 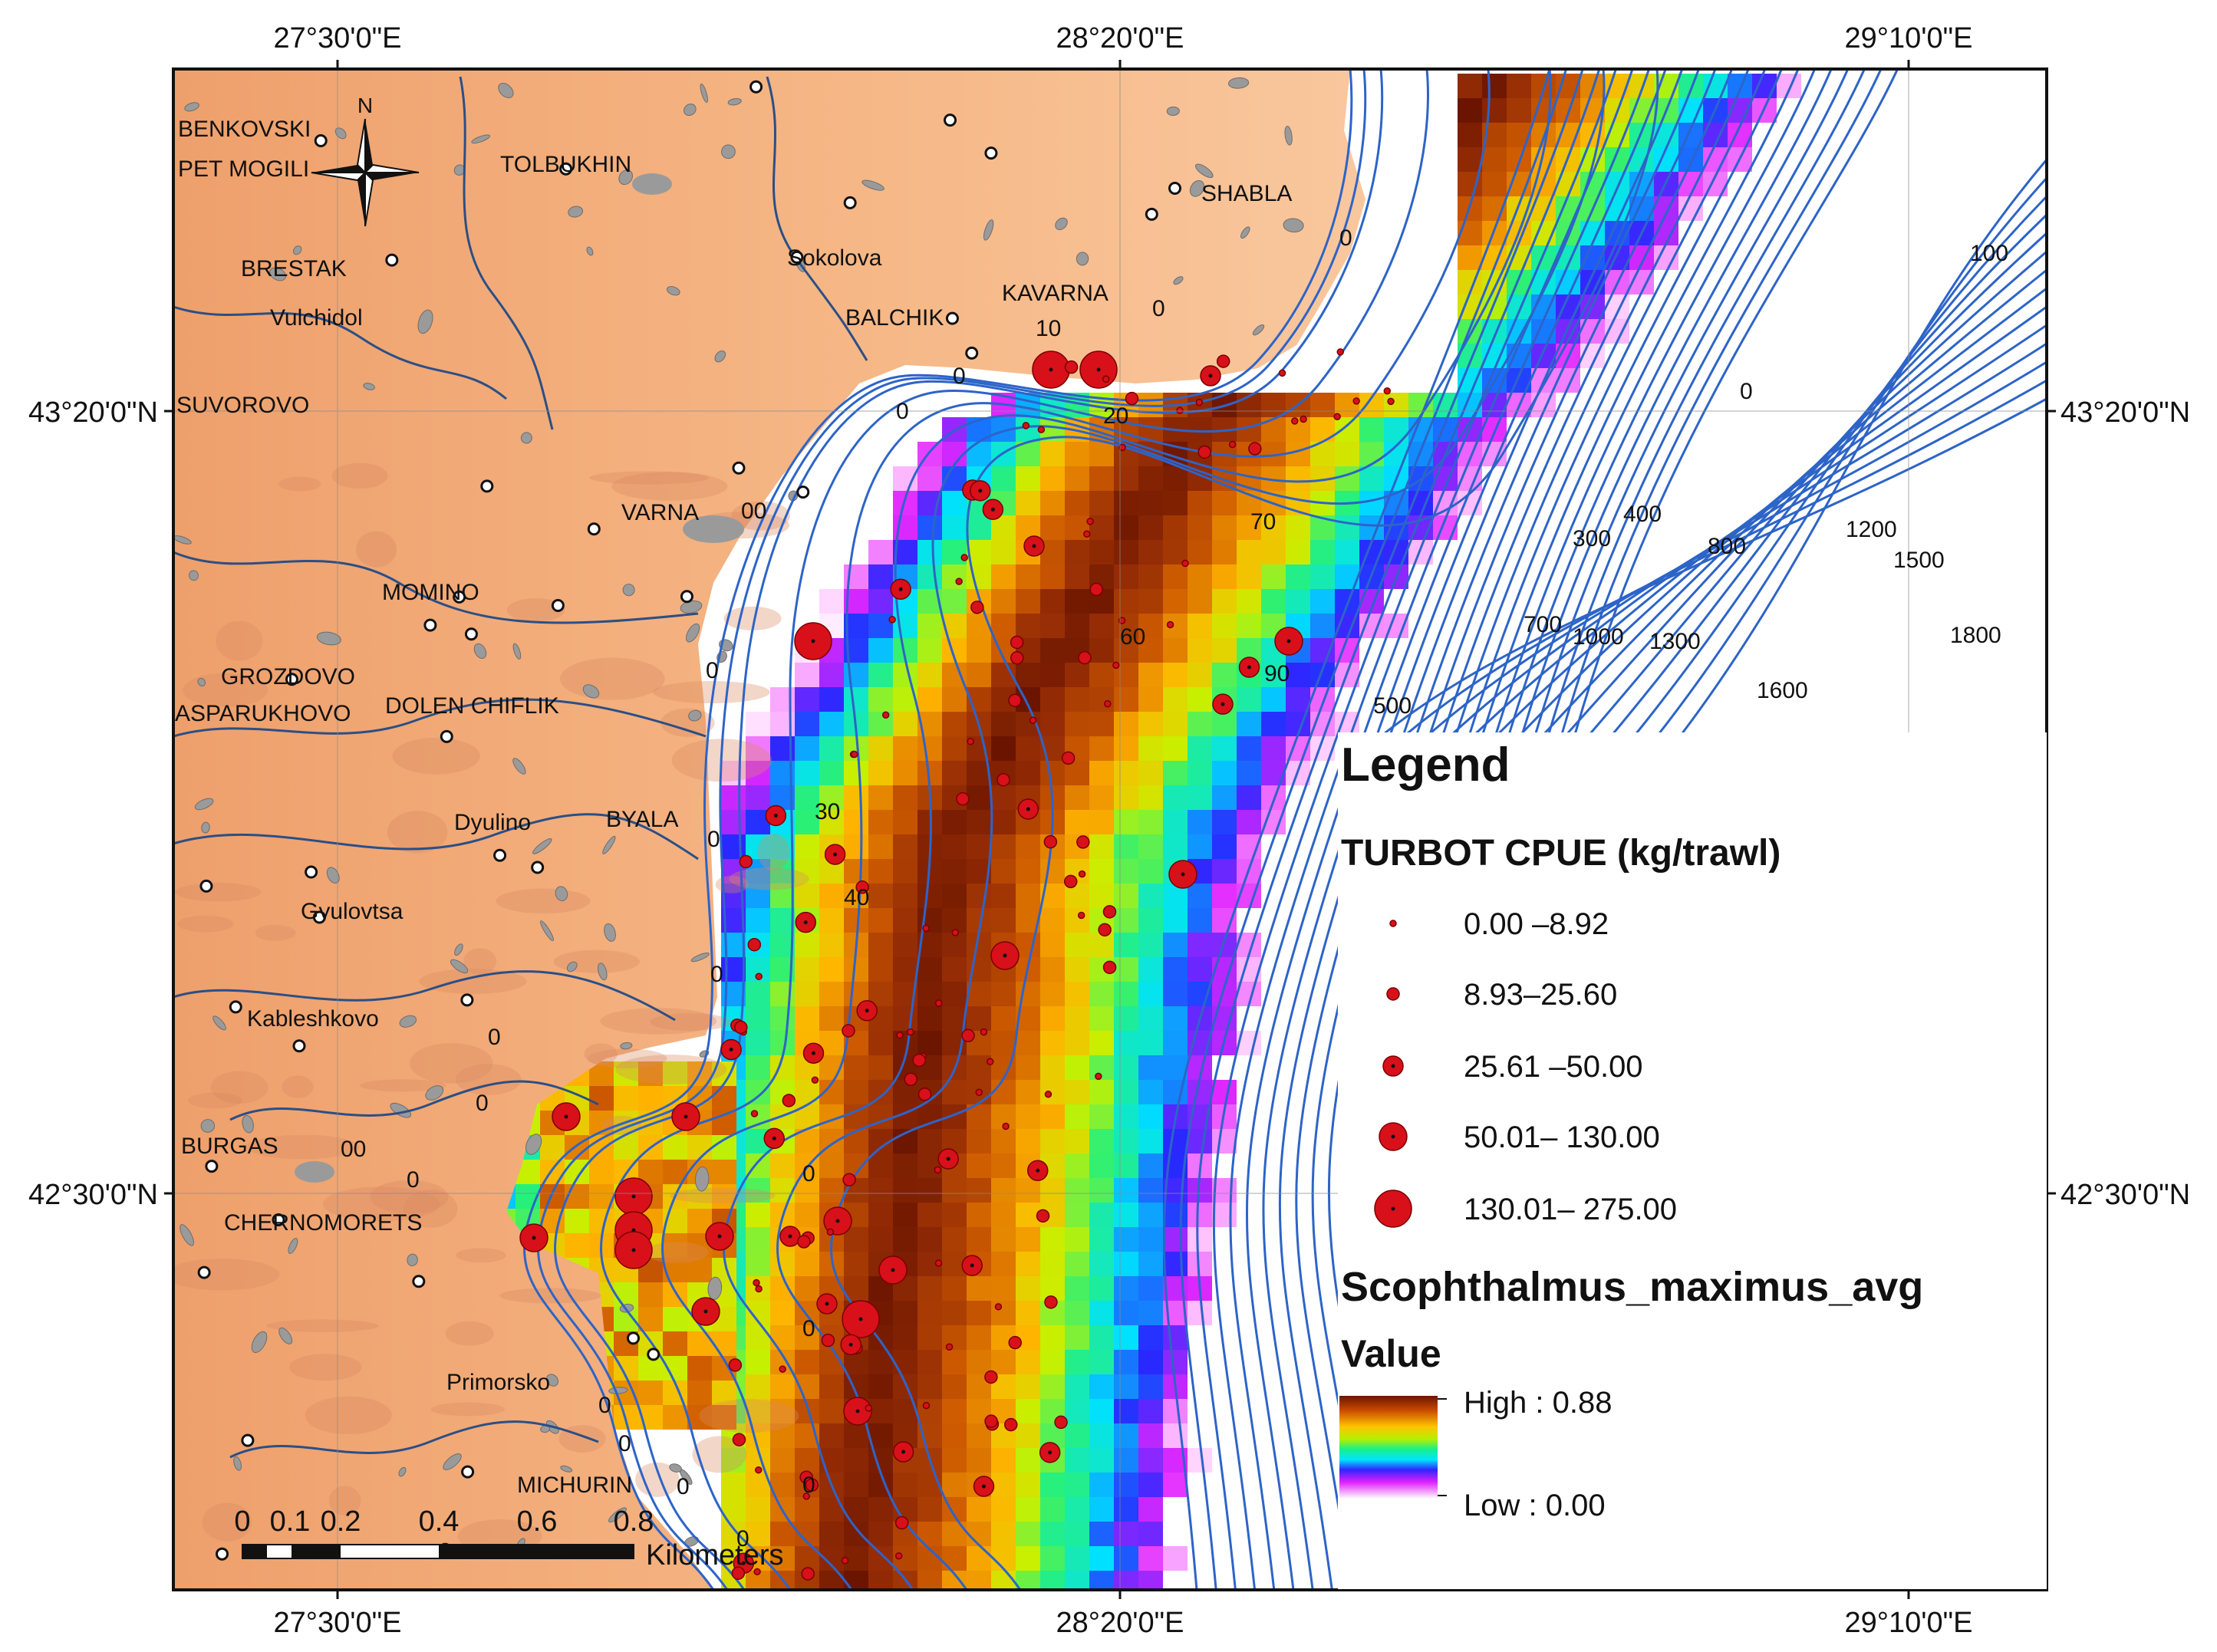 I want to click on top-longitude-label: 27°30'0"E, so click(x=338, y=38).